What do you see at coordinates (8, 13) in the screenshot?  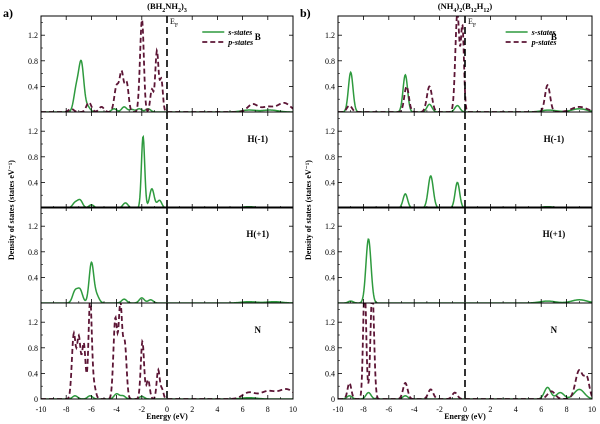 I see `panel-letter: a)` at bounding box center [8, 13].